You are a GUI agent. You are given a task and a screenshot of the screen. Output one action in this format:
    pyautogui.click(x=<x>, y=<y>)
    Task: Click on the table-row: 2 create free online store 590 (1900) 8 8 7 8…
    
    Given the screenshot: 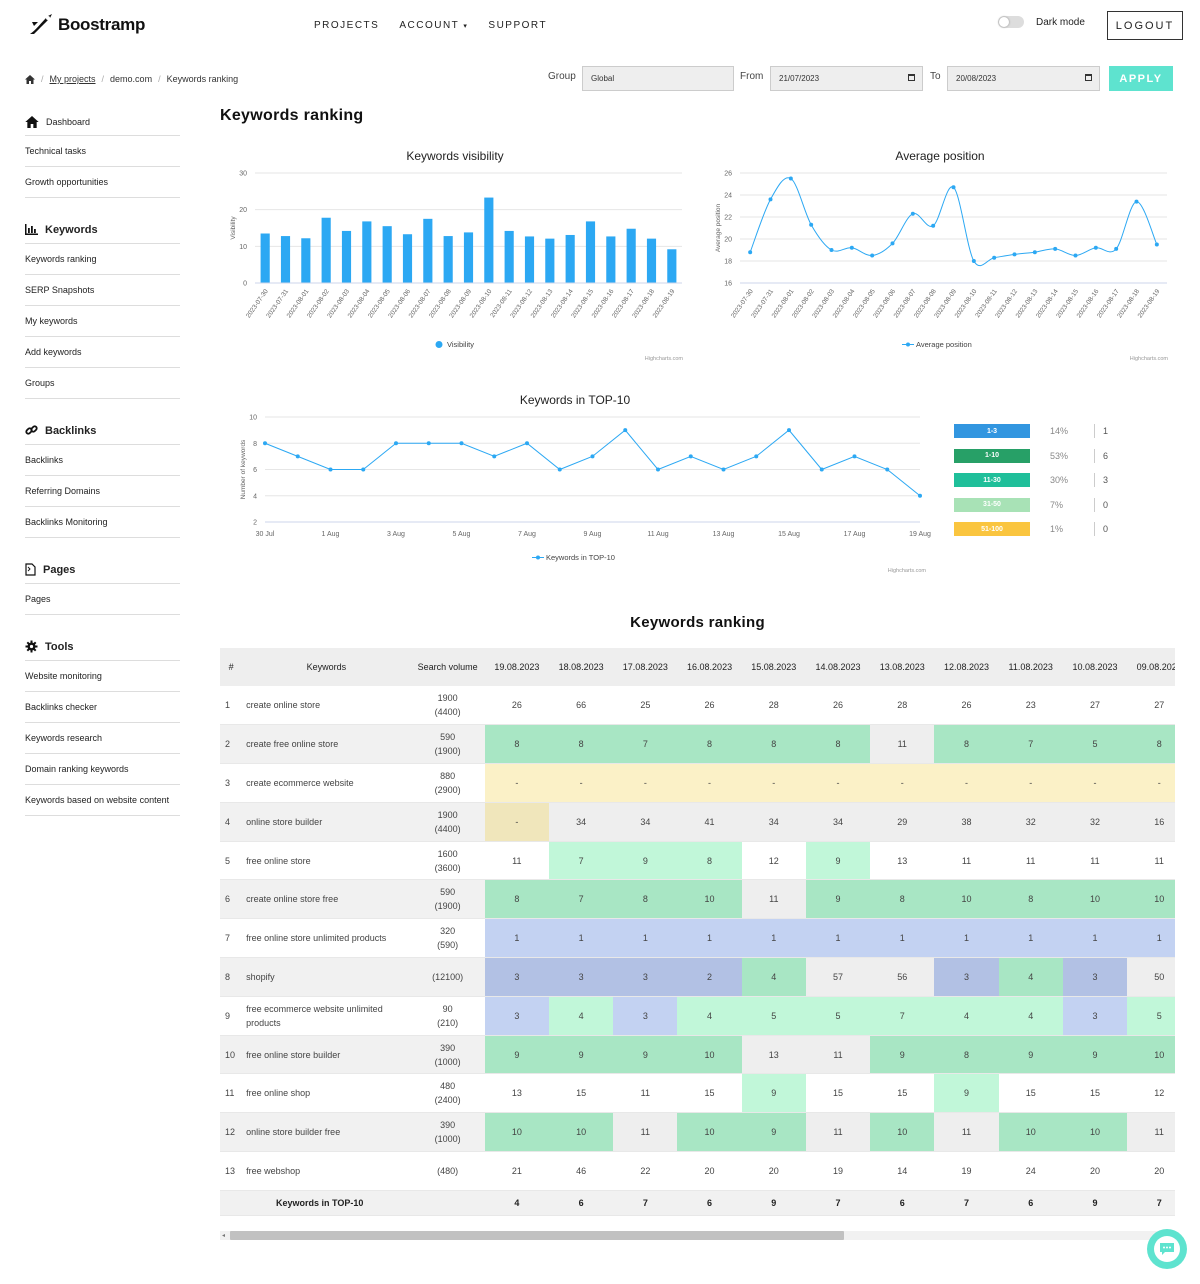 What is the action you would take?
    pyautogui.click(x=697, y=744)
    